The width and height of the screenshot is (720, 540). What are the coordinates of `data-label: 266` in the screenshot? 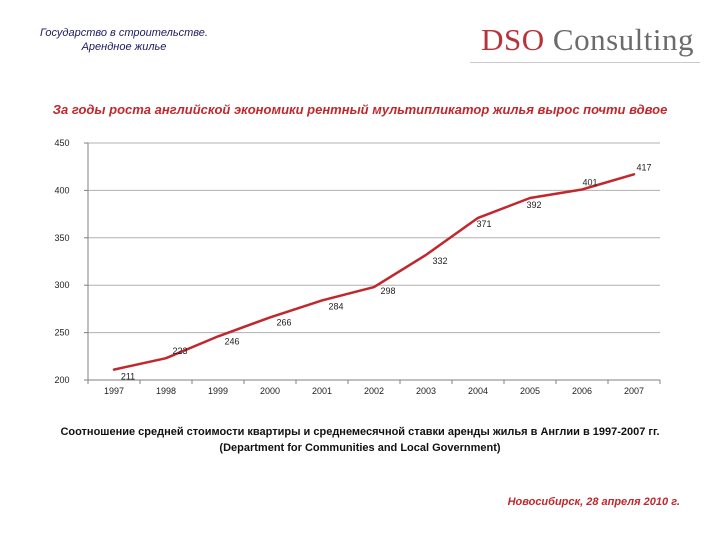 It's located at (283, 322).